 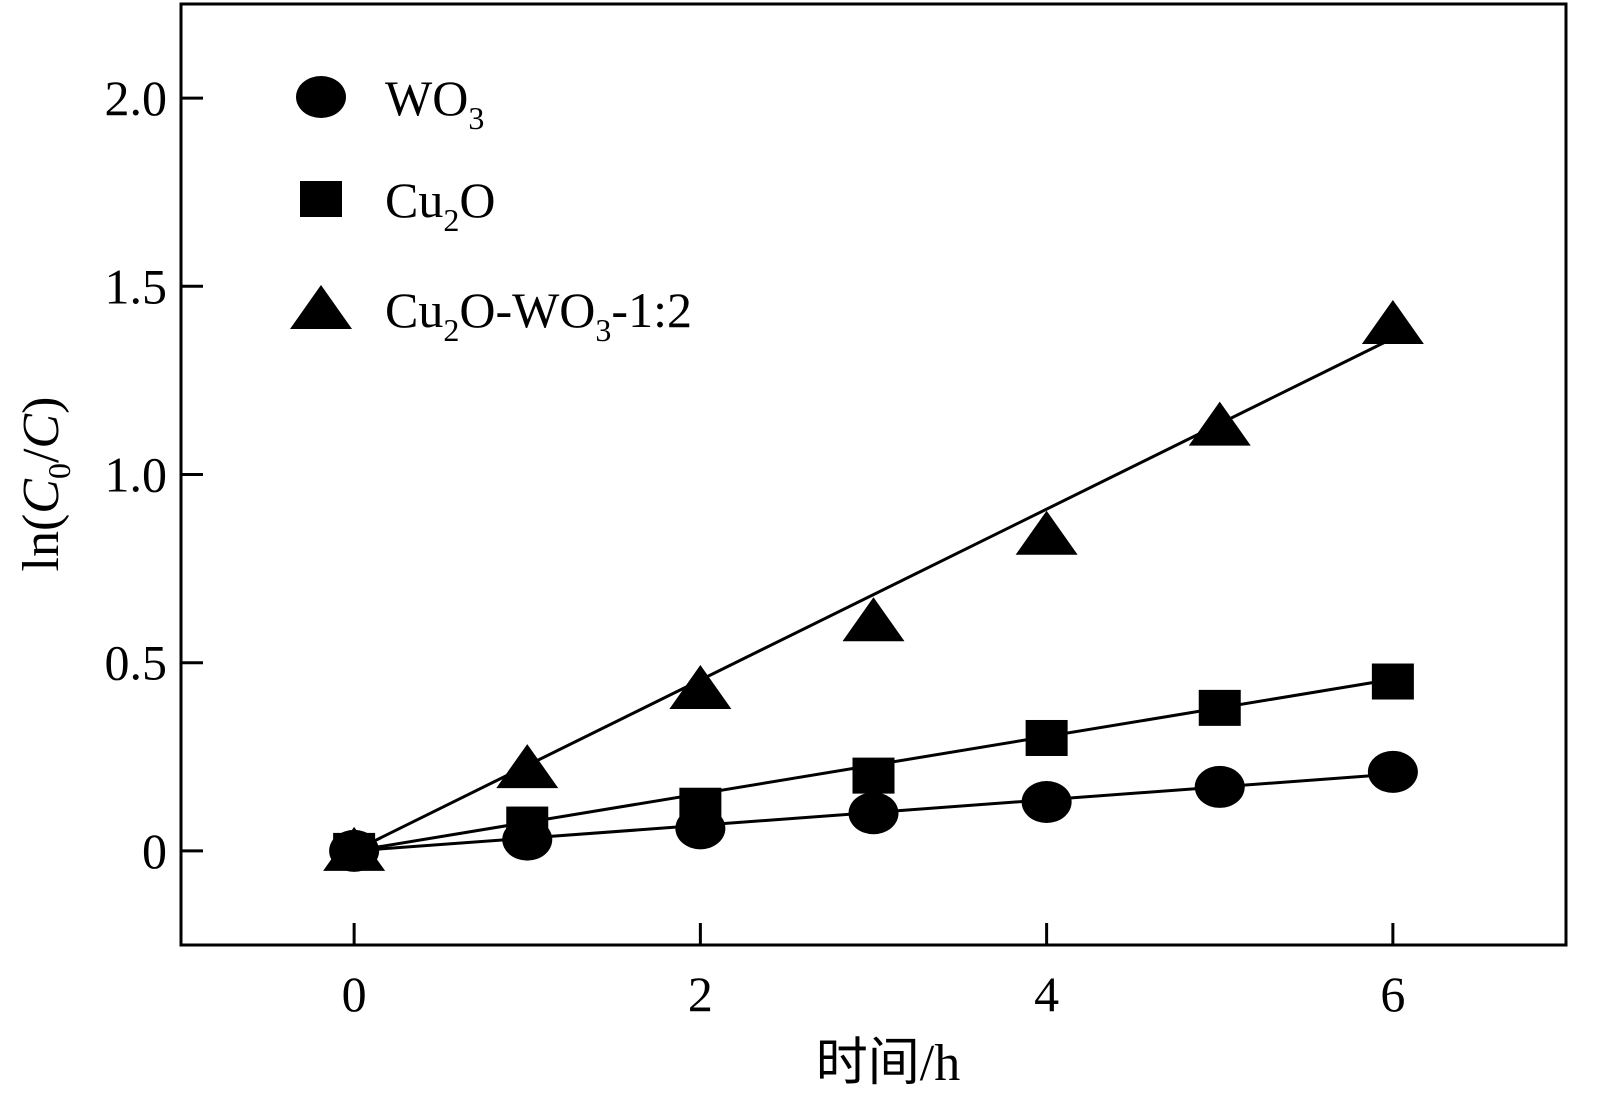 What do you see at coordinates (440, 205) in the screenshot?
I see `cu2o-legend-label: Cu2O` at bounding box center [440, 205].